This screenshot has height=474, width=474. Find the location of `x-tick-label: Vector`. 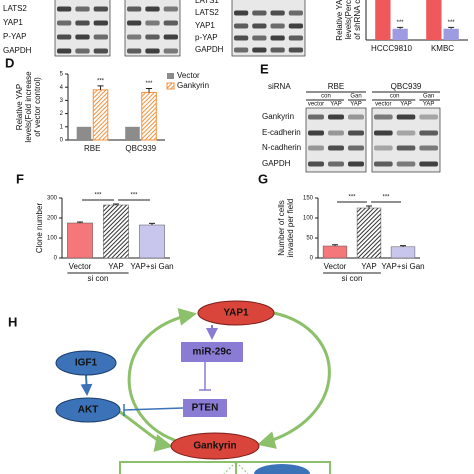

x-tick-label: Vector is located at coordinates (335, 266).